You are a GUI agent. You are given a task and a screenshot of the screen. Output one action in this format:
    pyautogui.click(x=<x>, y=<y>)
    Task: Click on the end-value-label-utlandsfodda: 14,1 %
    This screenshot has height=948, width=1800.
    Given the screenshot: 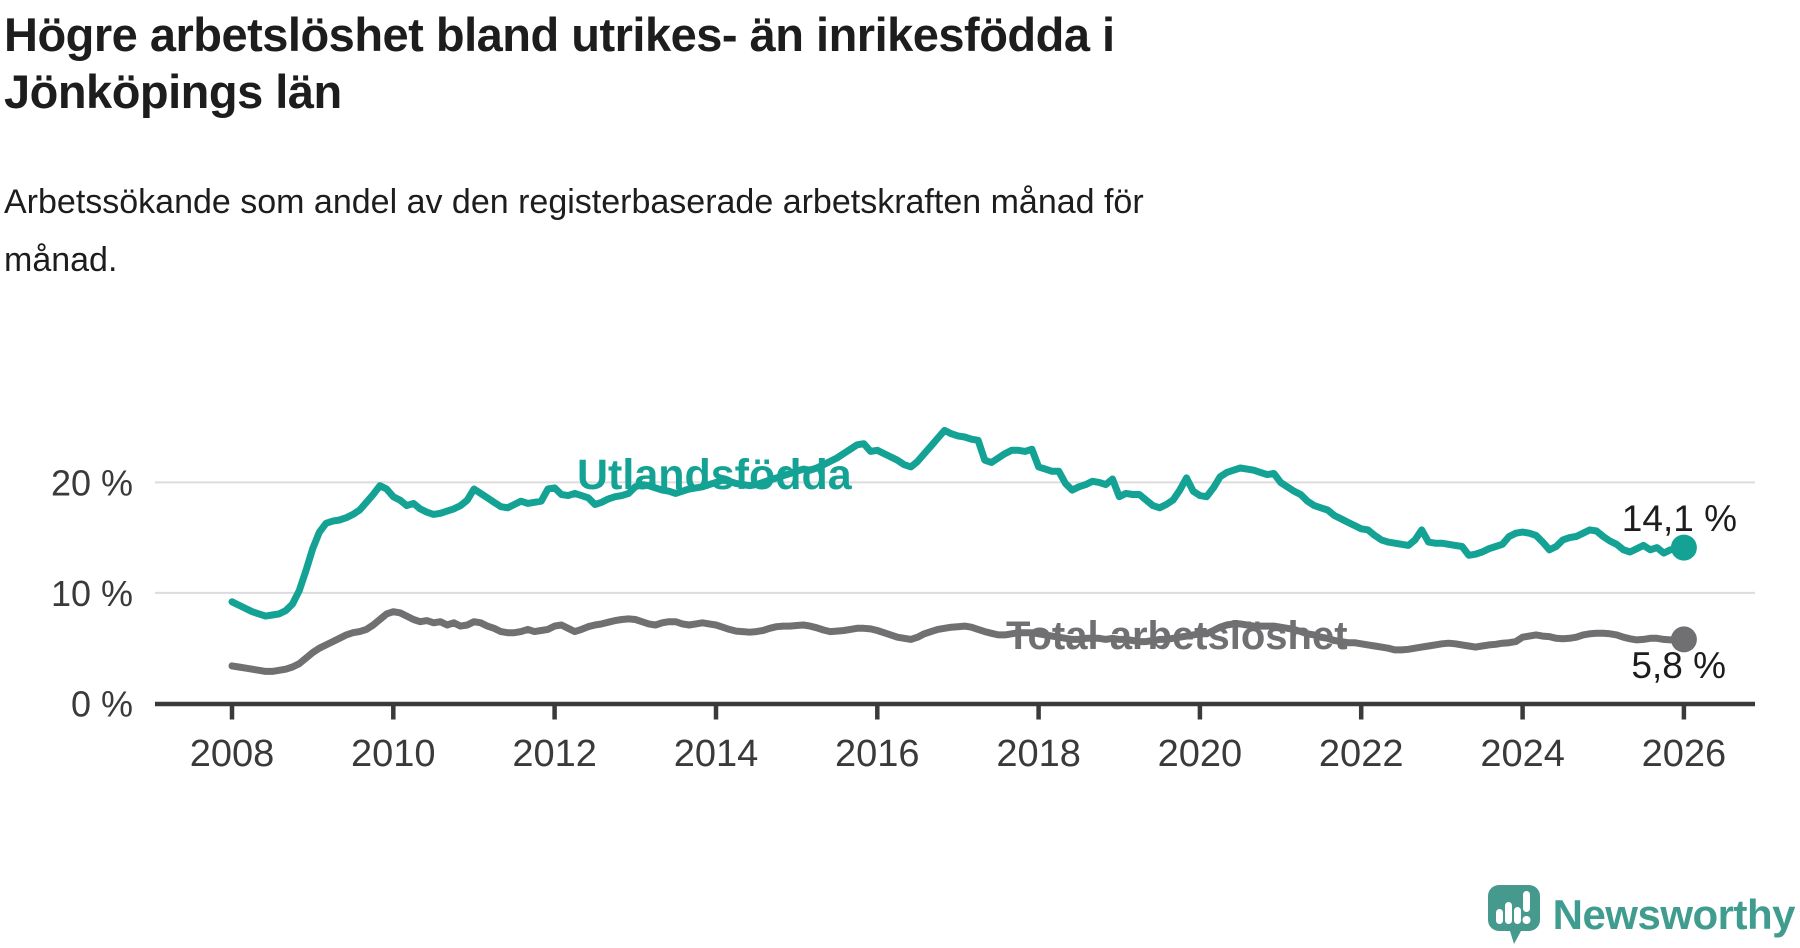 What is the action you would take?
    pyautogui.click(x=1679, y=518)
    